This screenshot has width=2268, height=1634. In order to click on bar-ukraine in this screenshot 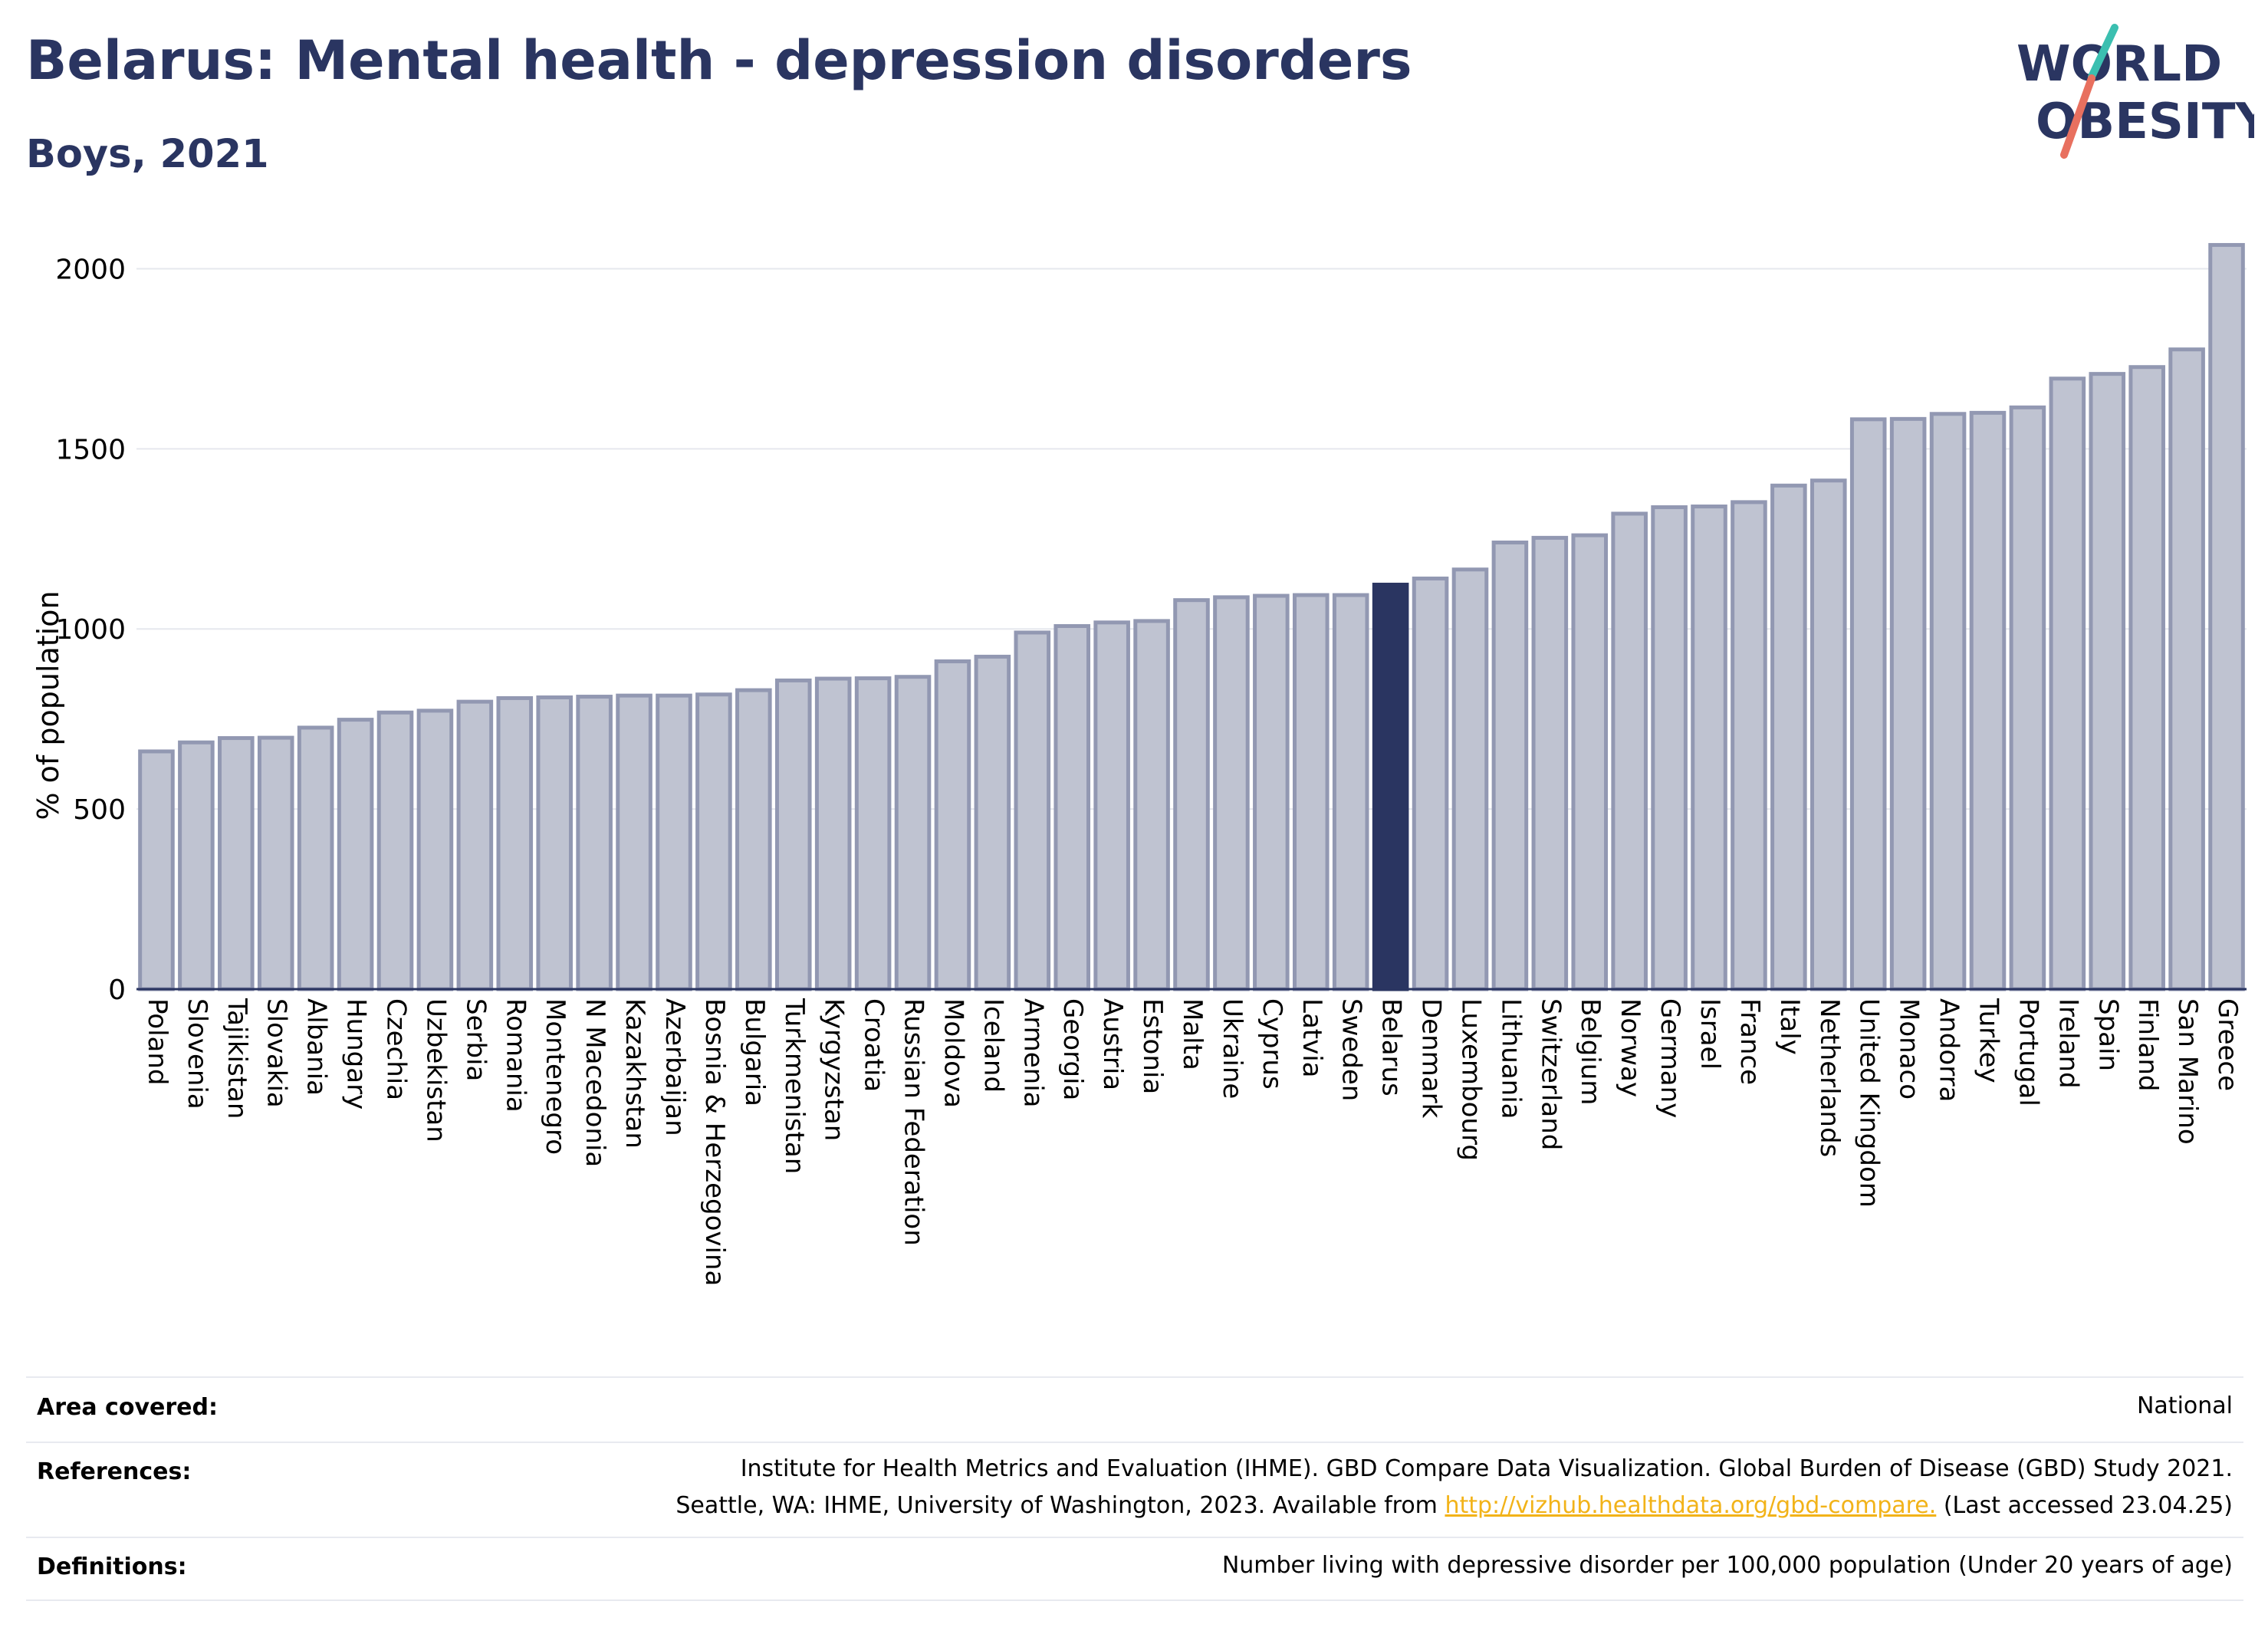, I will do `click(1231, 793)`.